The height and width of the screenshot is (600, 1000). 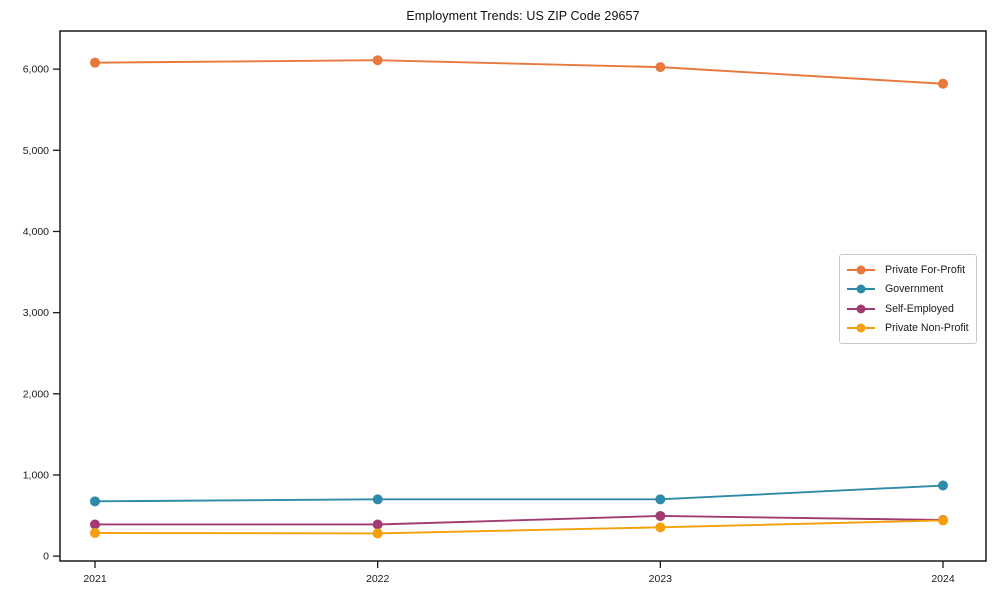 What do you see at coordinates (36, 232) in the screenshot?
I see `y-axis-tick-label: 4,000` at bounding box center [36, 232].